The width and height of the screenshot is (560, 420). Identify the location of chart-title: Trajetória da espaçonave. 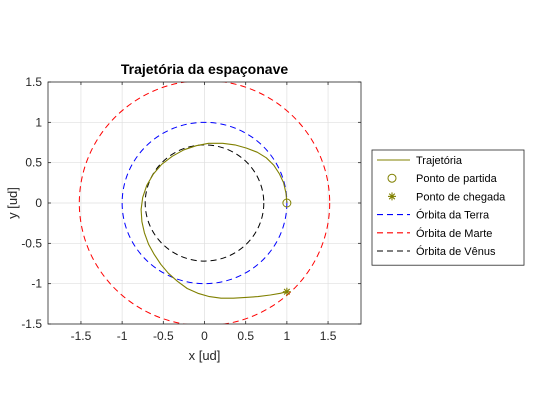
(205, 69).